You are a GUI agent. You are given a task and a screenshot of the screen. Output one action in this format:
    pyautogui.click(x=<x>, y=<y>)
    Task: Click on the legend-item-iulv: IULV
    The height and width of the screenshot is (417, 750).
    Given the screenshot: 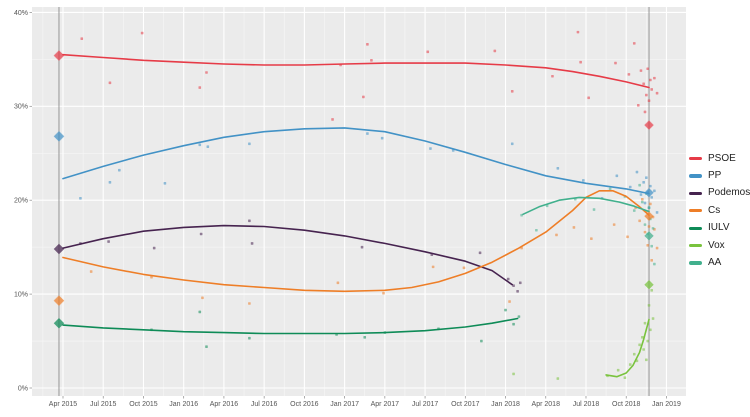 What is the action you would take?
    pyautogui.click(x=719, y=228)
    